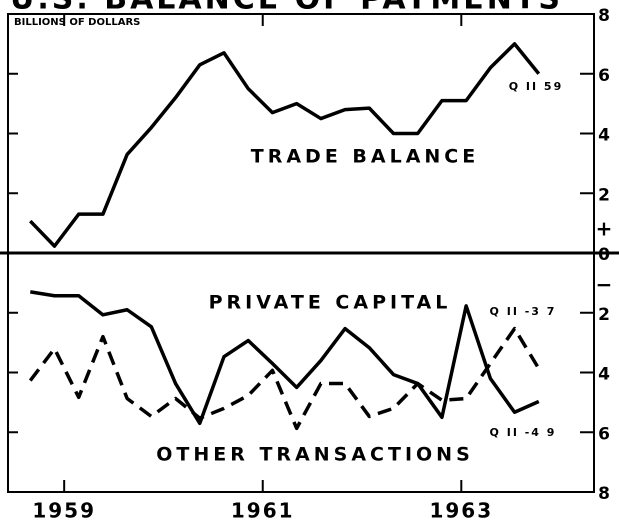 The width and height of the screenshot is (619, 524). What do you see at coordinates (523, 432) in the screenshot?
I see `annotation: Q II -4 9` at bounding box center [523, 432].